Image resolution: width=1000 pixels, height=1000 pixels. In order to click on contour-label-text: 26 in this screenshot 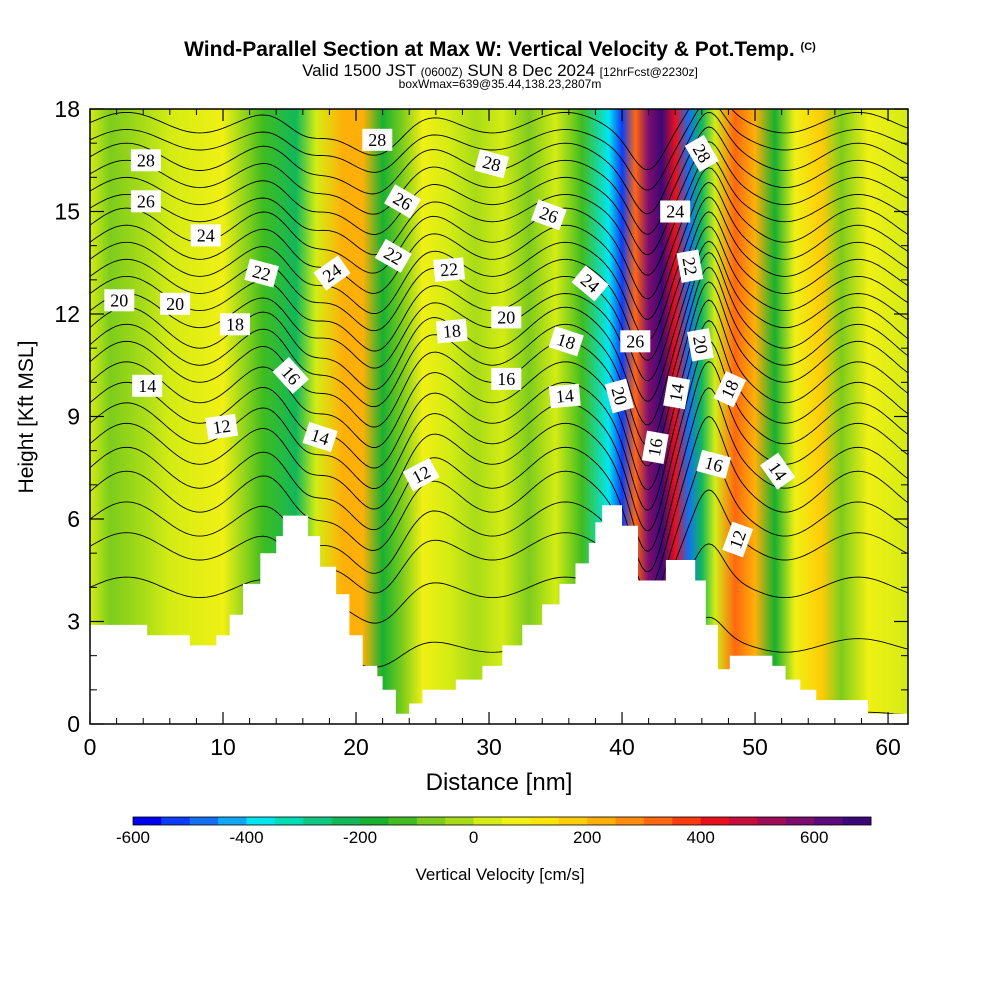, I will do `click(146, 201)`.